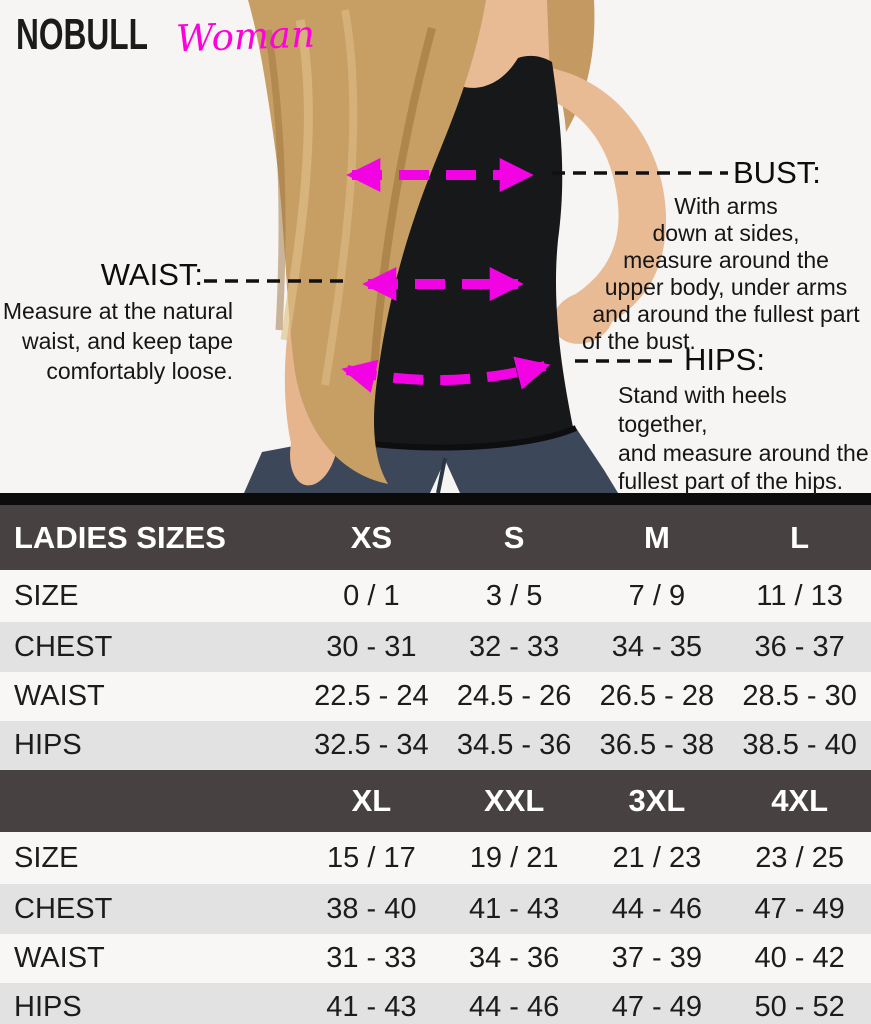 The height and width of the screenshot is (1024, 871). I want to click on cell-value: 36 - 37, so click(799, 646).